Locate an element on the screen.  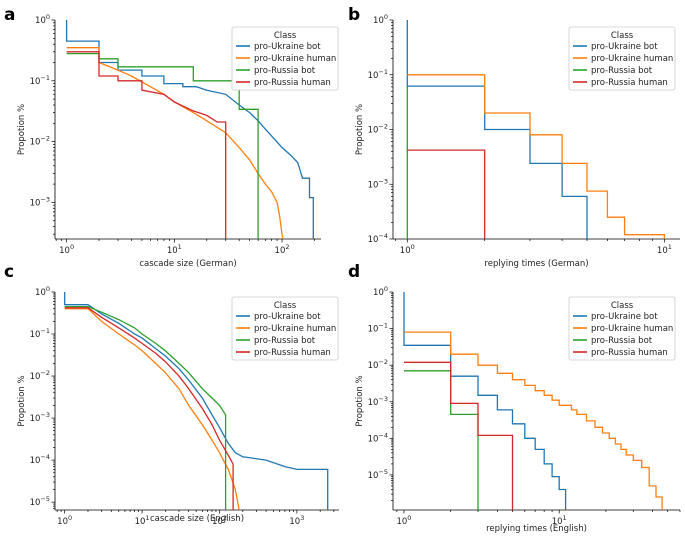
panel-letter-b: b is located at coordinates (354, 15).